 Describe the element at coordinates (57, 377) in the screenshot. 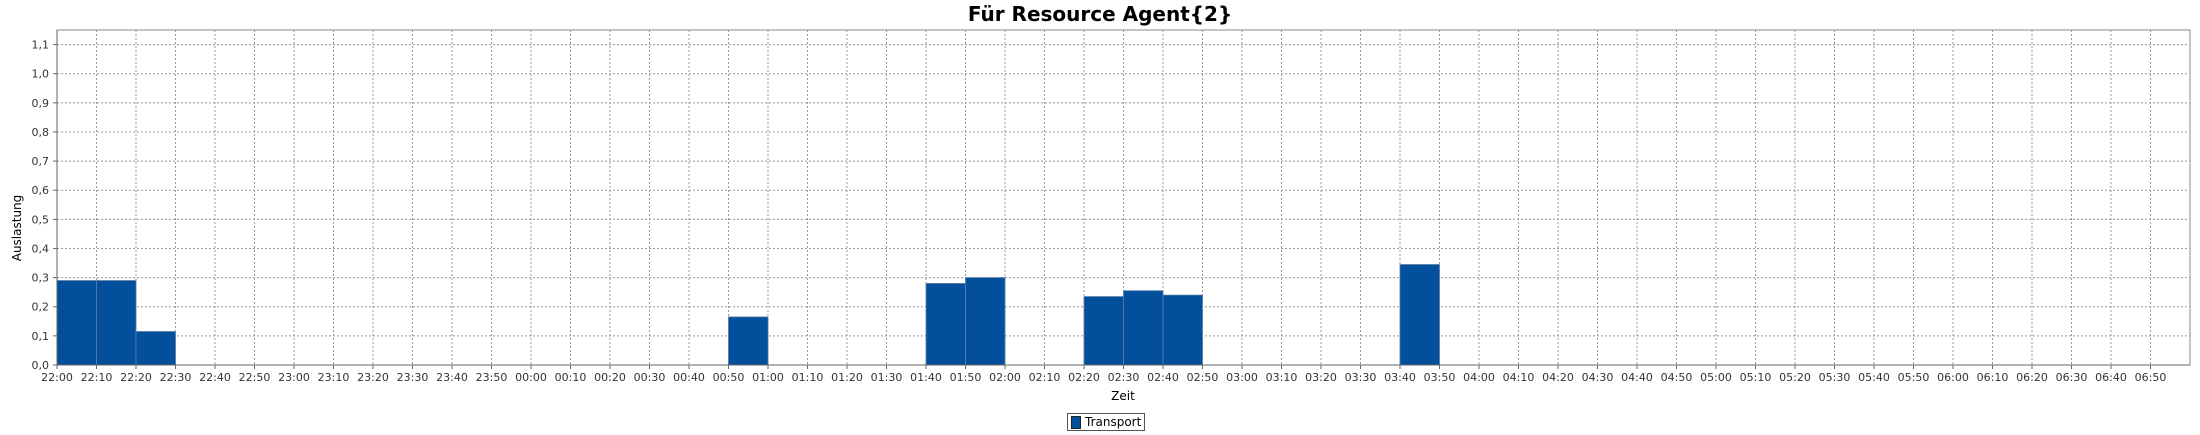

I see `x-tick-label: 22:00` at that location.